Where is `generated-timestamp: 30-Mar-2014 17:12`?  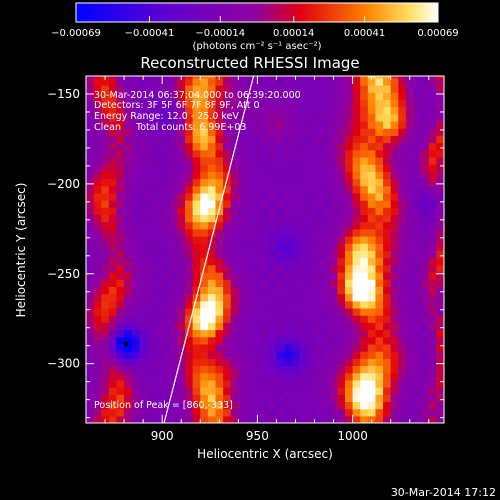 generated-timestamp: 30-Mar-2014 17:12 is located at coordinates (443, 492).